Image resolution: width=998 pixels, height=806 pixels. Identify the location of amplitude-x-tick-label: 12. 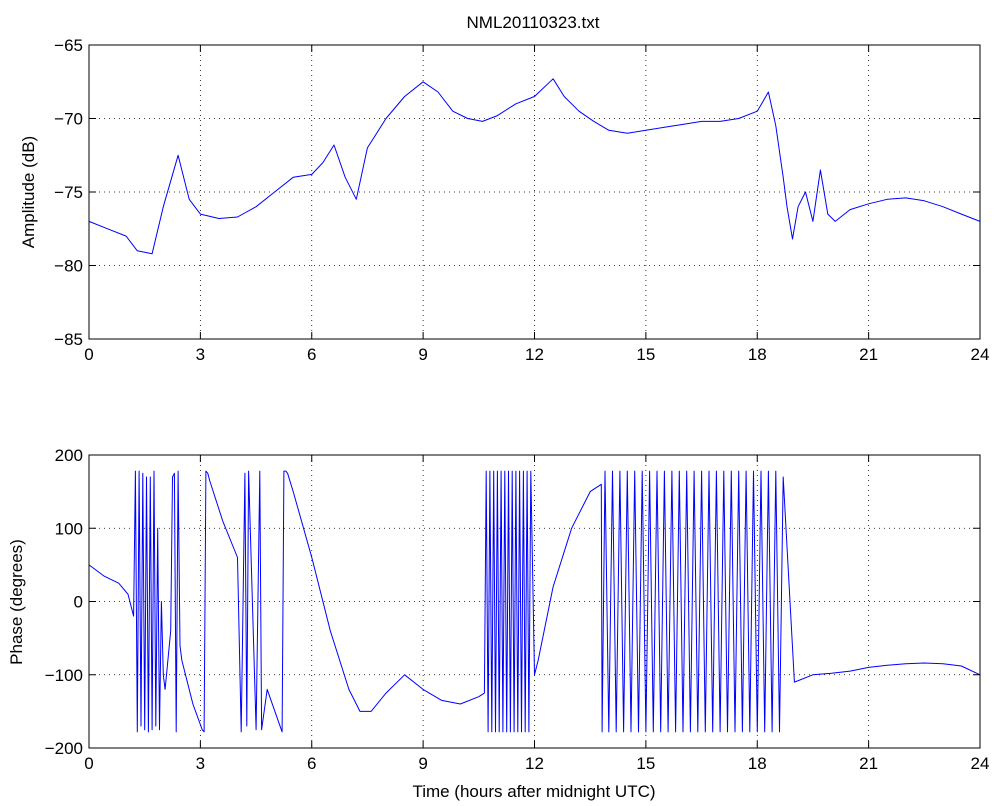
(534, 354).